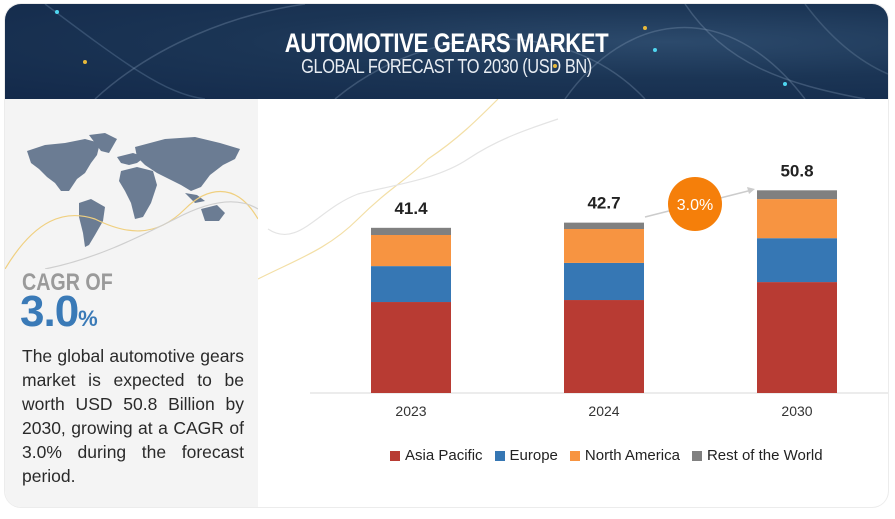 This screenshot has height=519, width=895. What do you see at coordinates (67, 282) in the screenshot?
I see `cagr-label: CAGR OF` at bounding box center [67, 282].